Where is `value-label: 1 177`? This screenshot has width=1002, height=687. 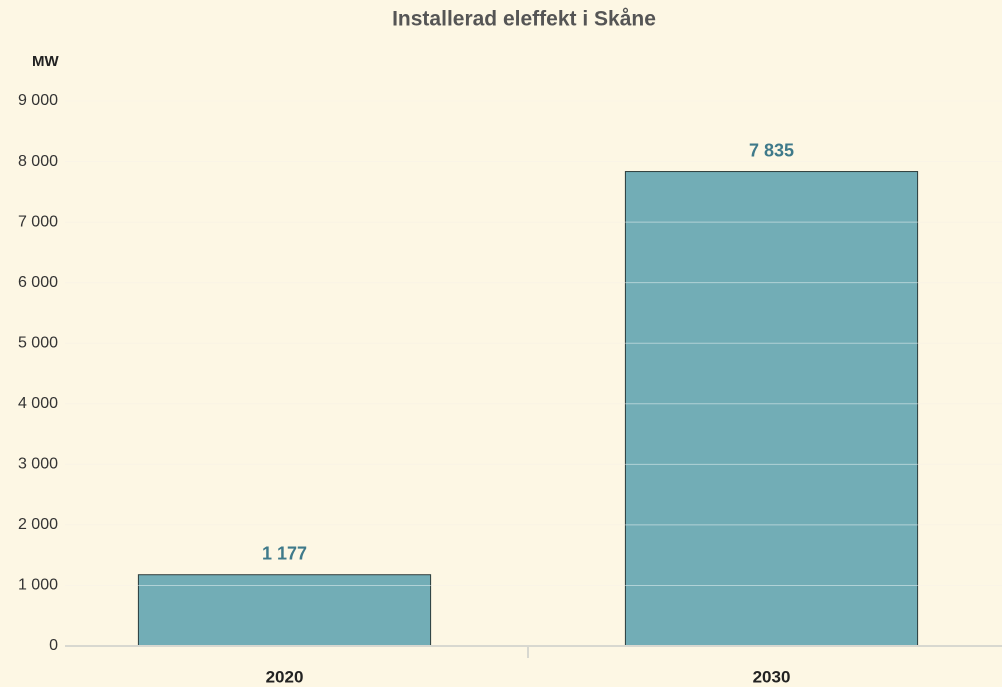 value-label: 1 177 is located at coordinates (284, 553).